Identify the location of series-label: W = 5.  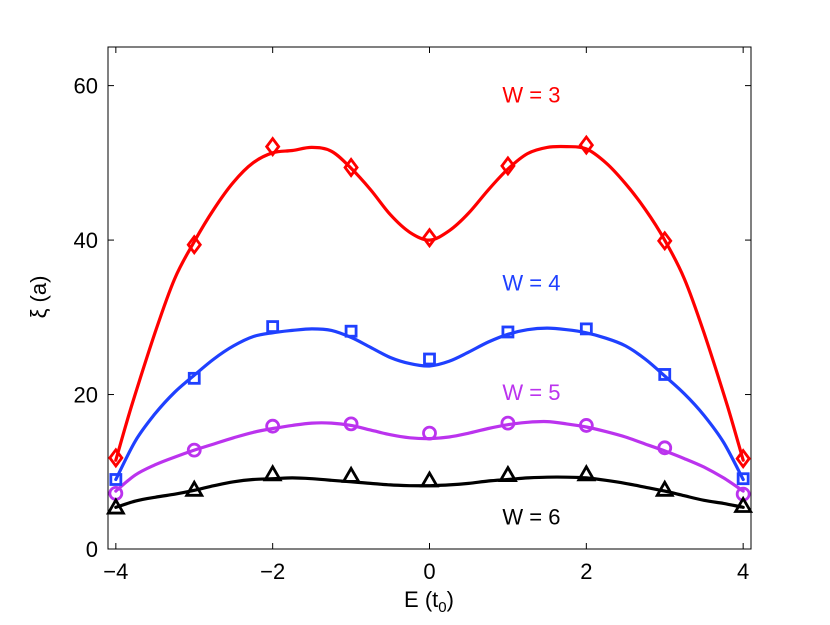
(531, 392).